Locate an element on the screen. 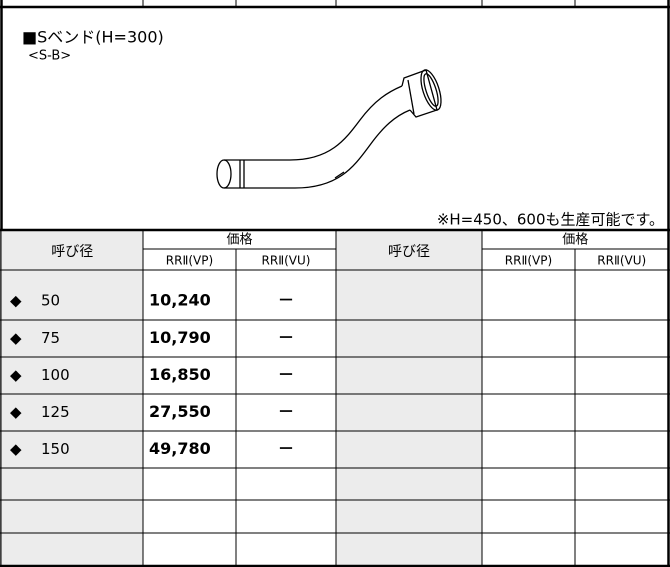 Image resolution: width=670 pixels, height=567 pixels. row-size: 150 is located at coordinates (55, 449).